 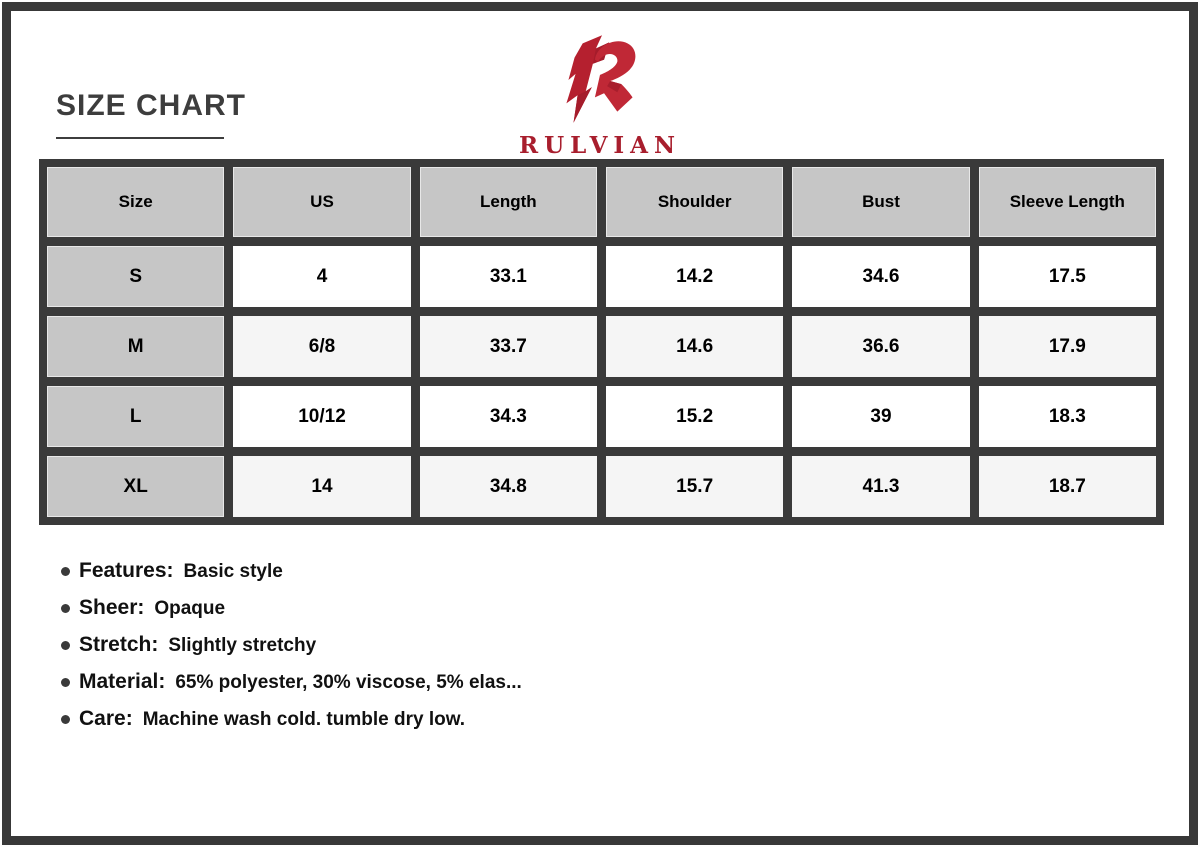 I want to click on detail-value: Slightly stretchy, so click(x=242, y=645).